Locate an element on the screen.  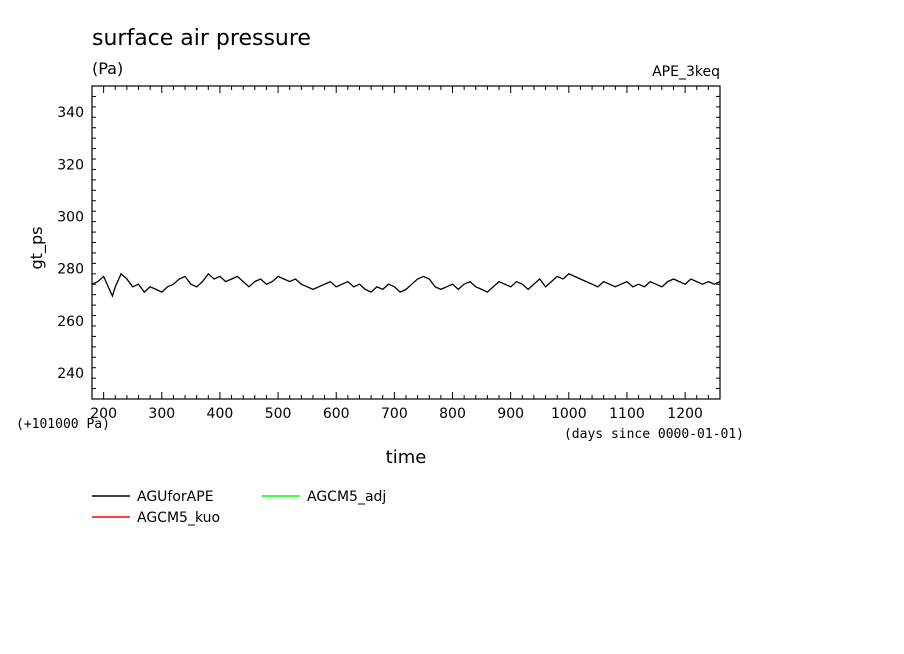
x-tick-label: 600 is located at coordinates (336, 414).